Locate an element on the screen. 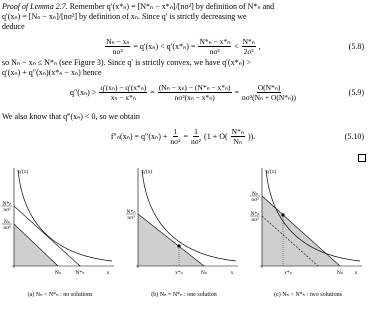 Image resolution: width=370 pixels, height=309 pixels. text-line: deduce is located at coordinates (13, 26).